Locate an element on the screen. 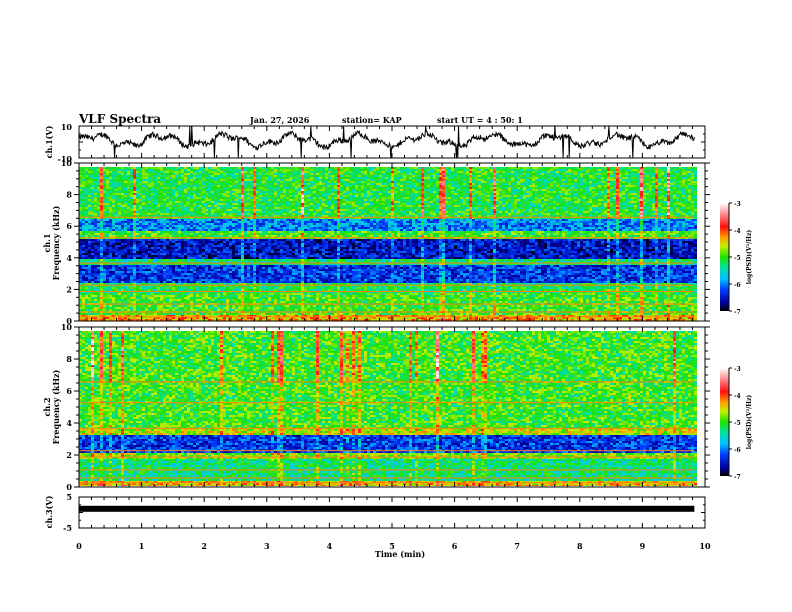 The width and height of the screenshot is (792, 612). ch3-ylabel: ch.3(V) is located at coordinates (49, 511).